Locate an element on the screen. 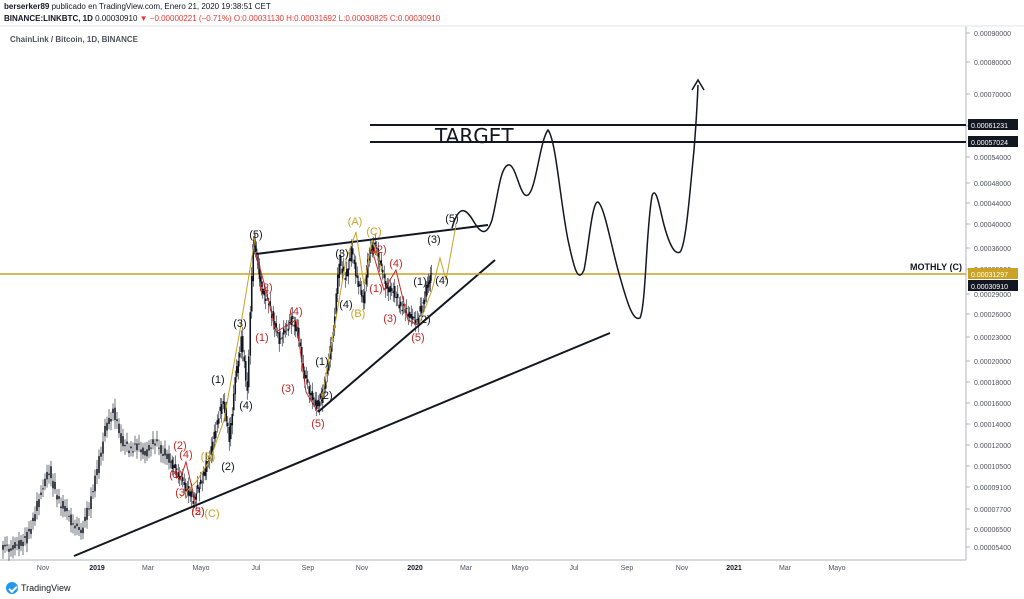  price-tick-label: 0.00044000 is located at coordinates (992, 204).